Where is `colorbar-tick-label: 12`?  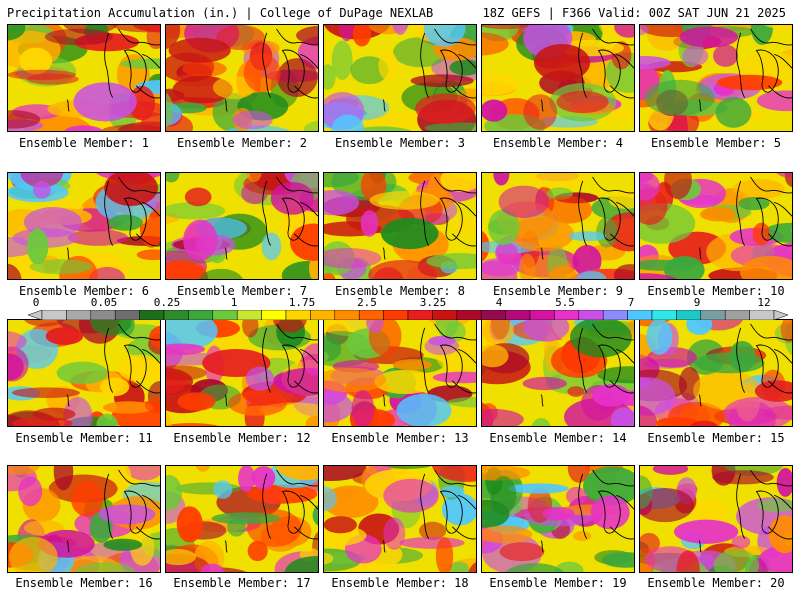 colorbar-tick-label: 12 is located at coordinates (764, 302).